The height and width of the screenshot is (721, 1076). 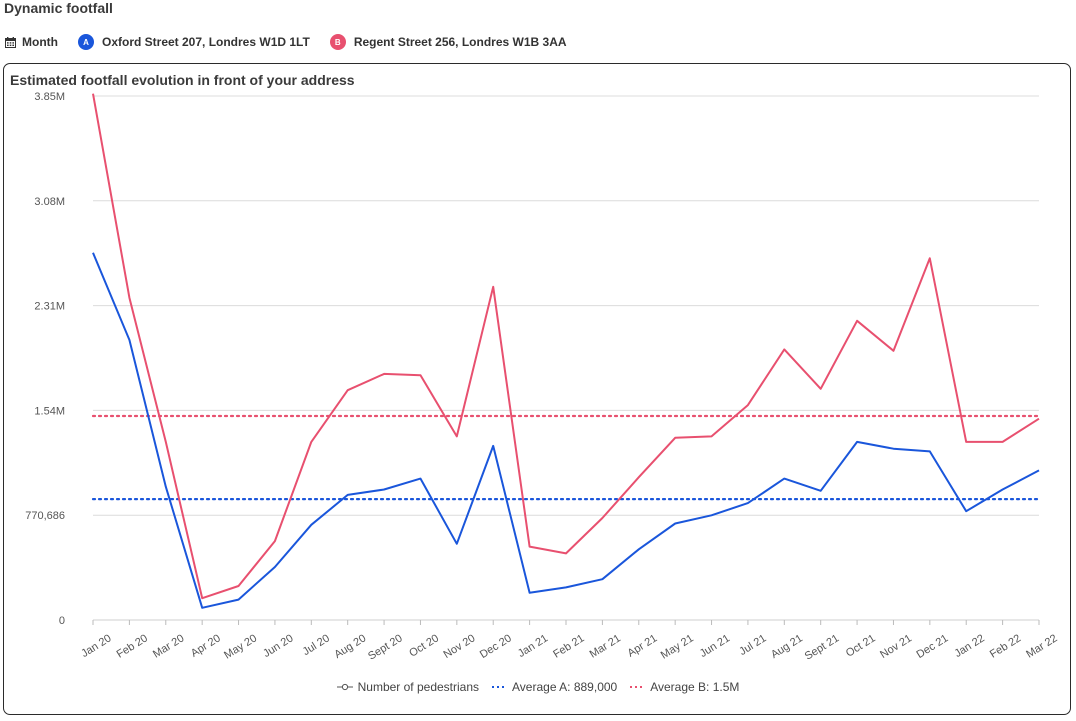 What do you see at coordinates (496, 646) in the screenshot?
I see `x-tick-label: Dec 20` at bounding box center [496, 646].